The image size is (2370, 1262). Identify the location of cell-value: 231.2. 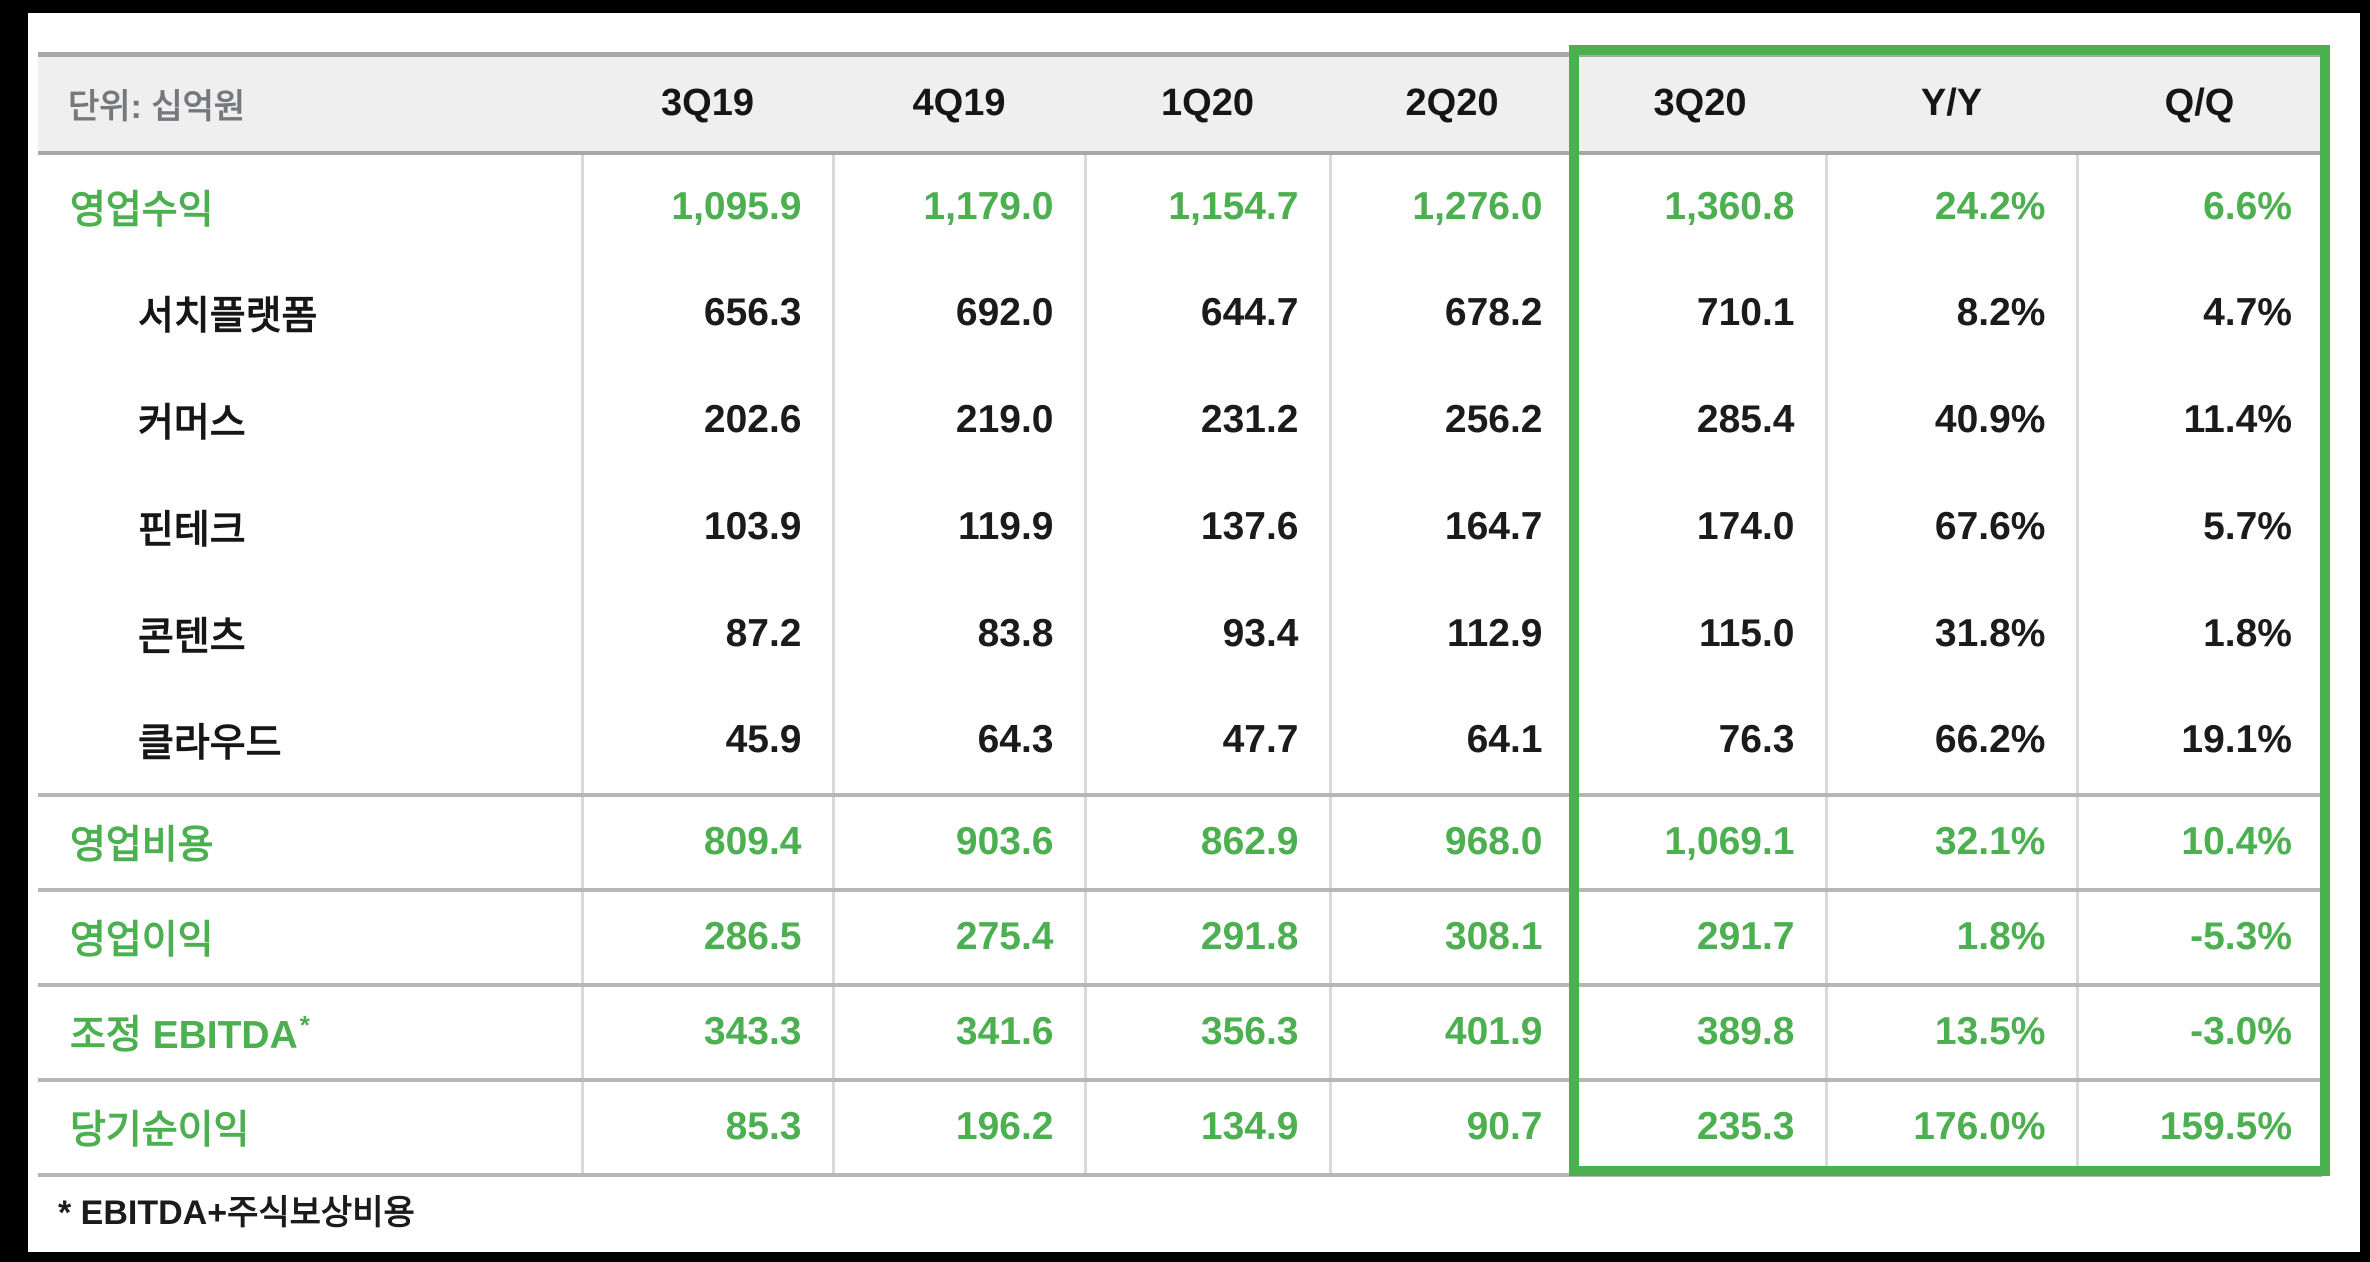
(1206, 420).